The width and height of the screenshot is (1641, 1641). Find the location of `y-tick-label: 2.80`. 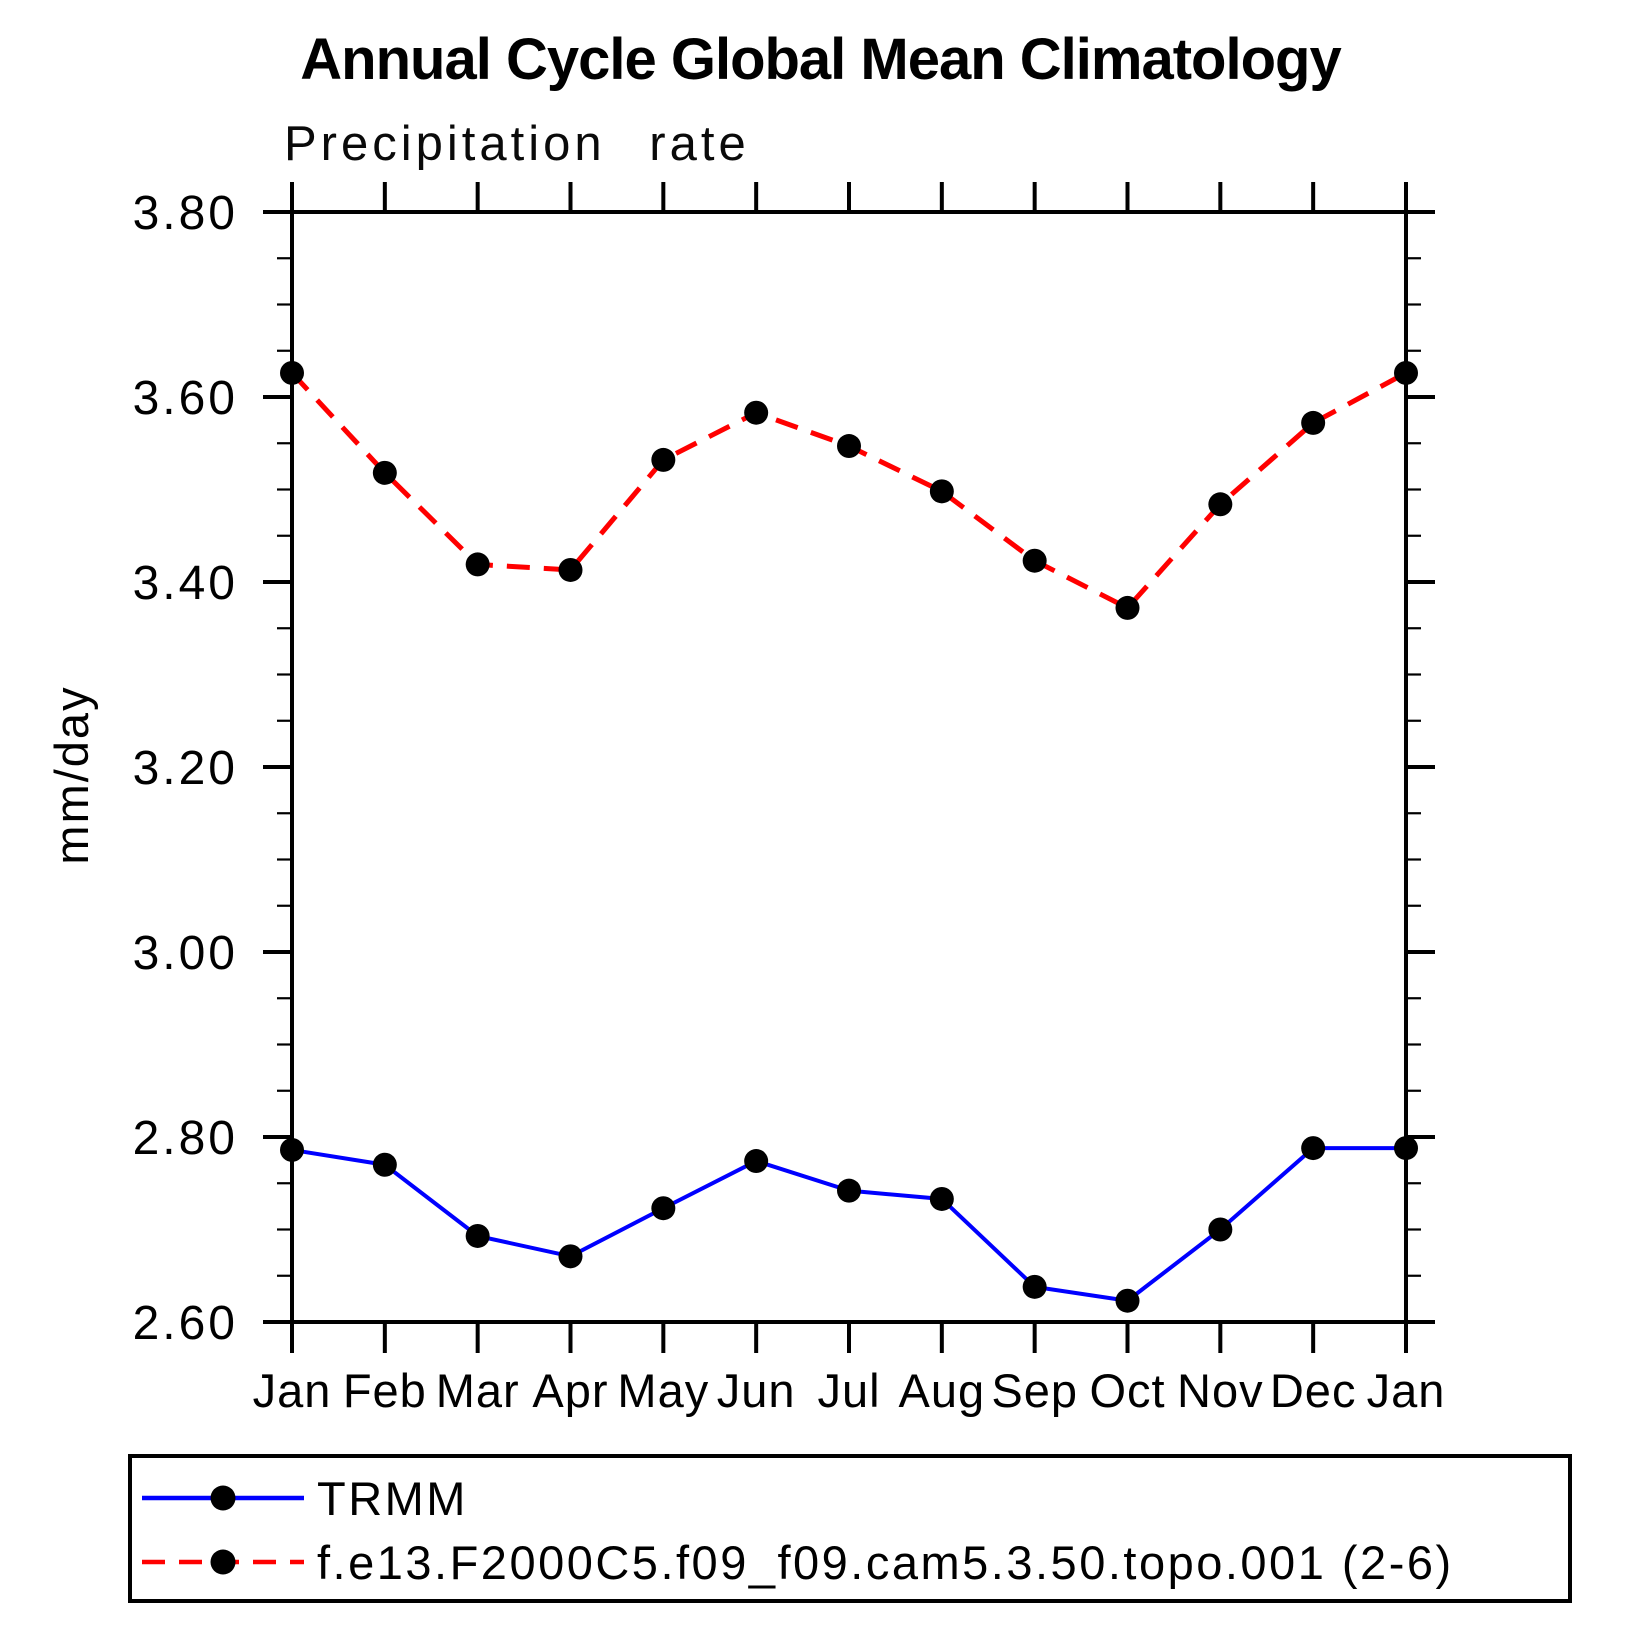

y-tick-label: 2.80 is located at coordinates (185, 1138).